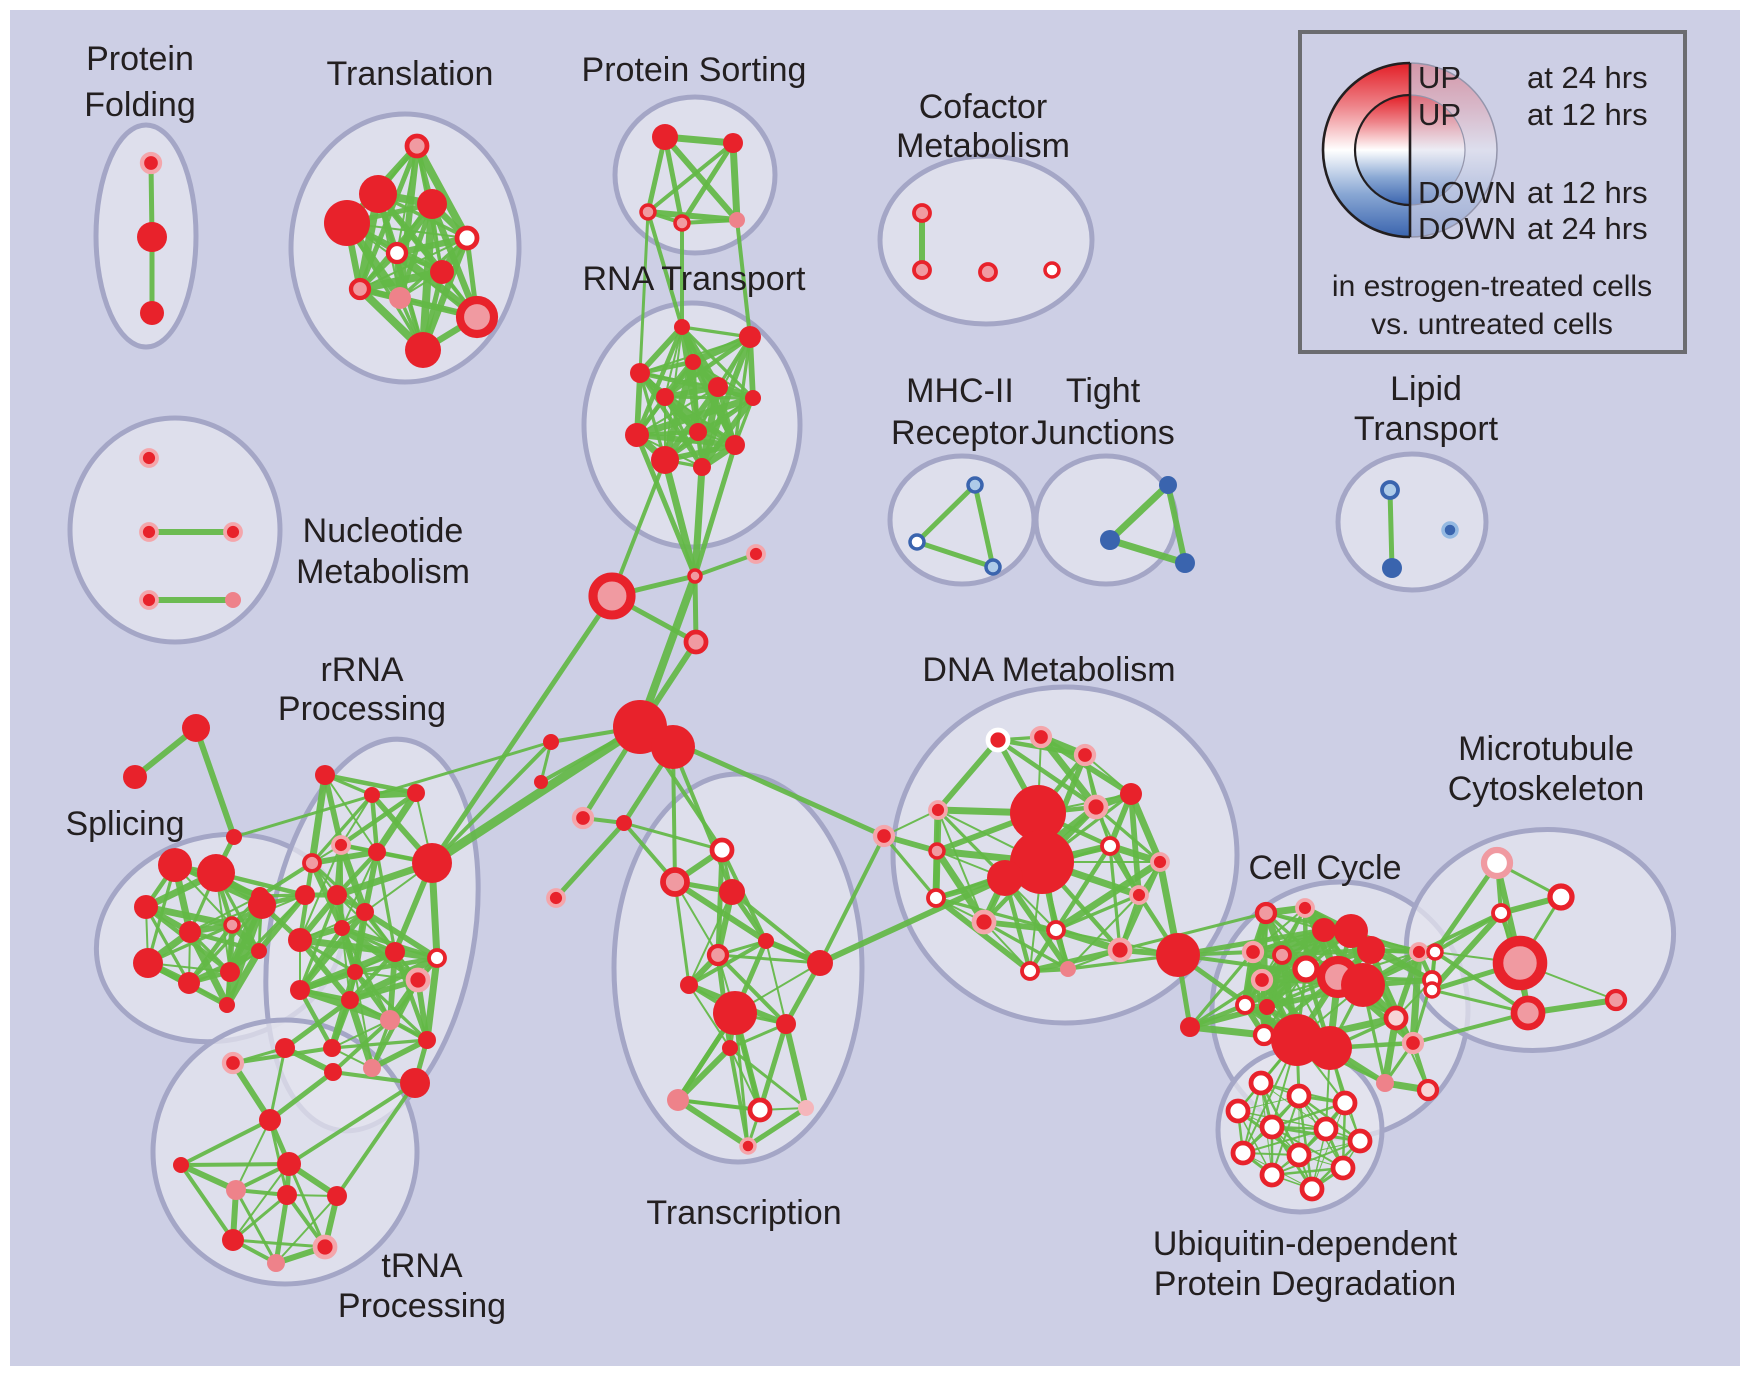  I want to click on cluster-label-mt: Microtubule Cytoskeleton, so click(1546, 769).